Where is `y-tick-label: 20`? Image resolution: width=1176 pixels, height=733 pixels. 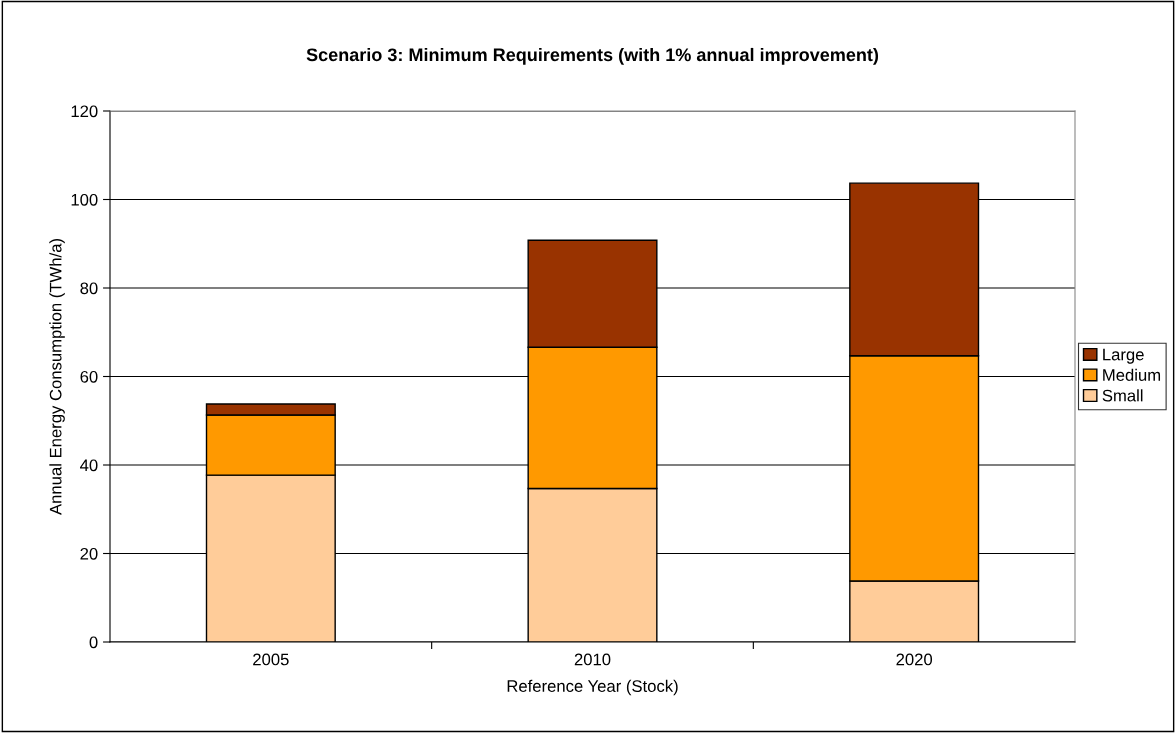 y-tick-label: 20 is located at coordinates (89, 553).